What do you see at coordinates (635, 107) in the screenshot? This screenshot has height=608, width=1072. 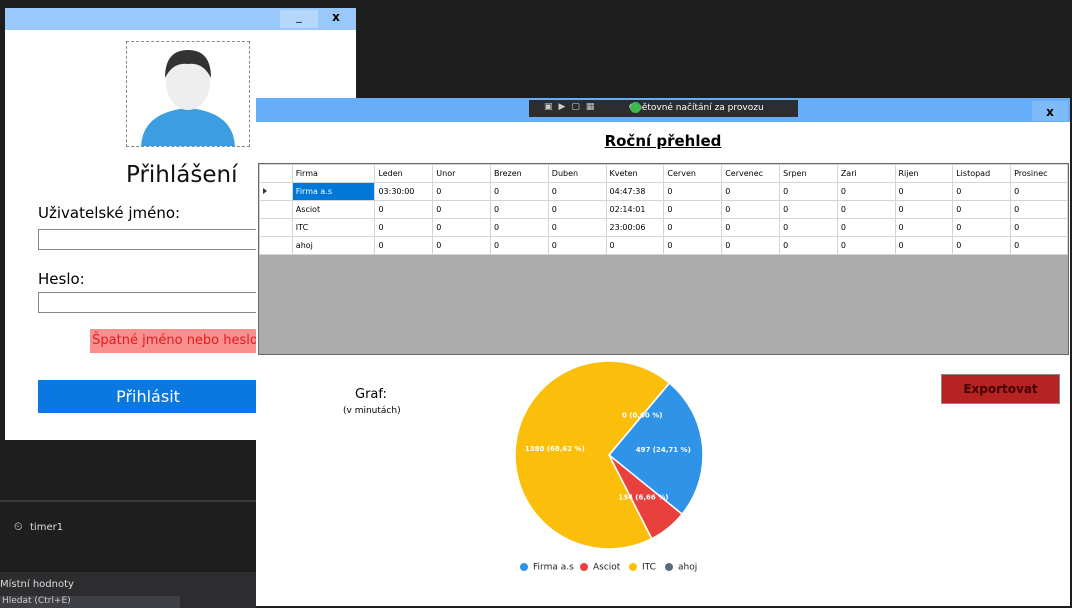 I see `status-icon` at bounding box center [635, 107].